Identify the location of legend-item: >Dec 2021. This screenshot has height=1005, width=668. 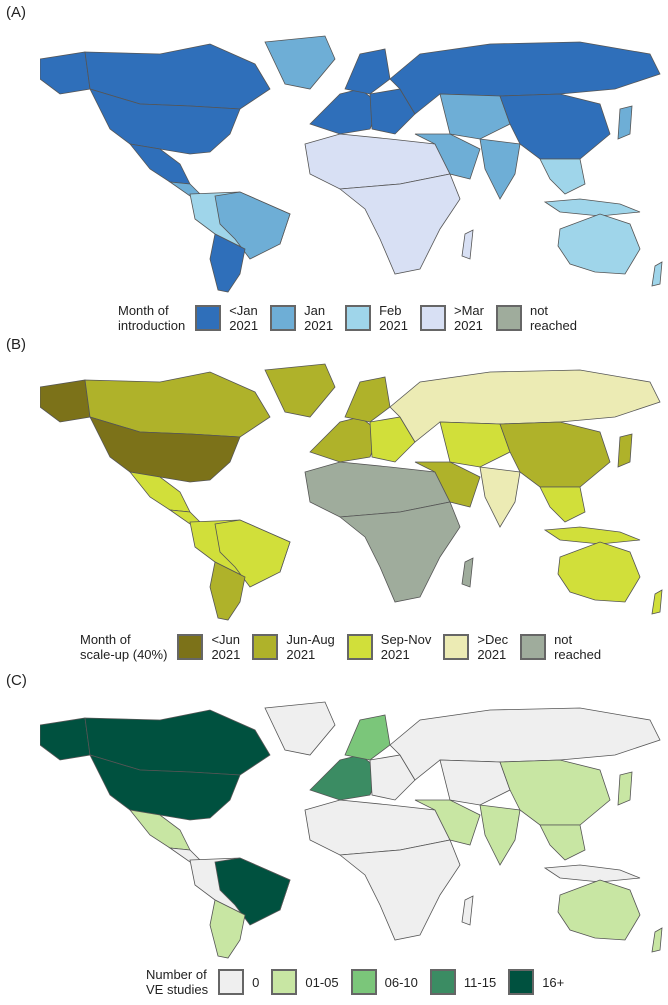
(475, 647).